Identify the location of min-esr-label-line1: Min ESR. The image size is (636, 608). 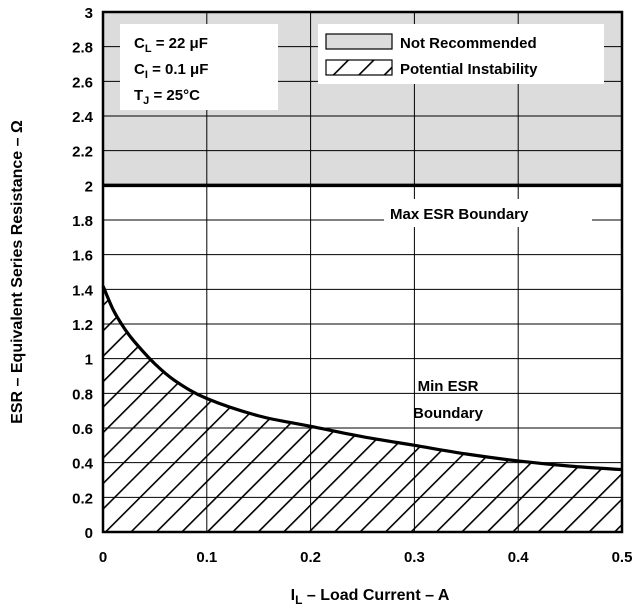
(448, 386).